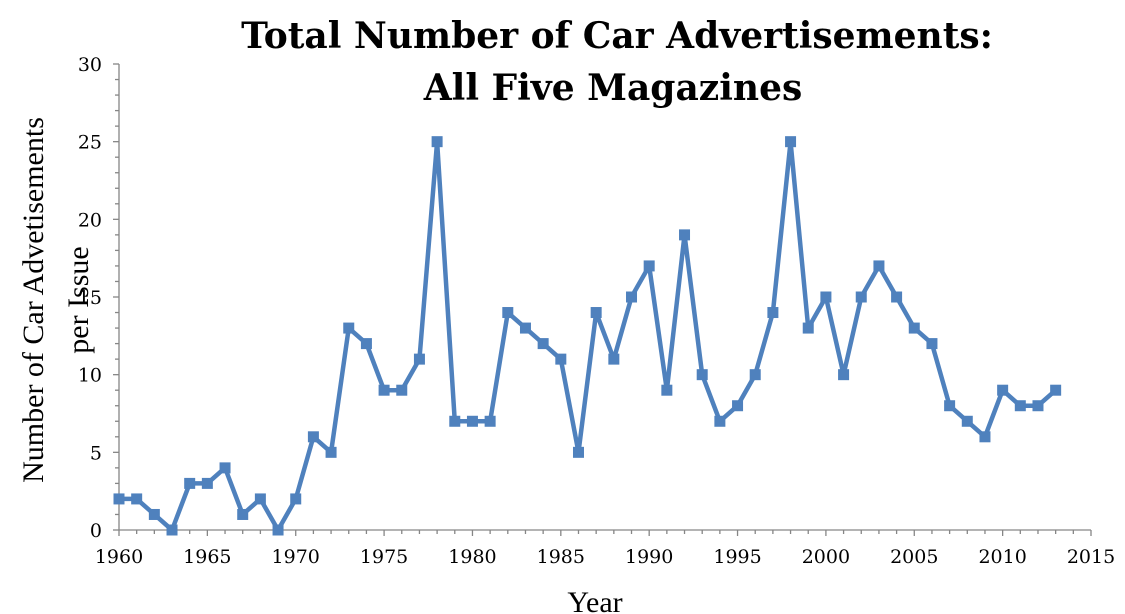 The image size is (1125, 614). Describe the element at coordinates (1091, 557) in the screenshot. I see `x-tick-label: 2015` at that location.